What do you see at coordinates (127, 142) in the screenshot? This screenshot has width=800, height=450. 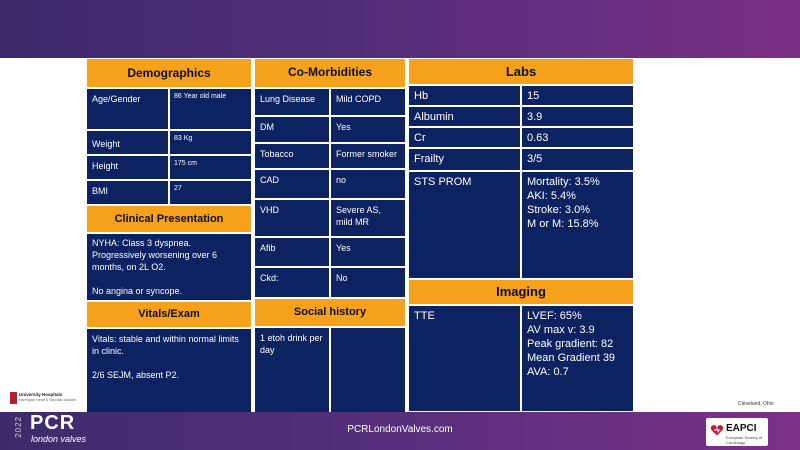 I see `demographics-label: Weight` at bounding box center [127, 142].